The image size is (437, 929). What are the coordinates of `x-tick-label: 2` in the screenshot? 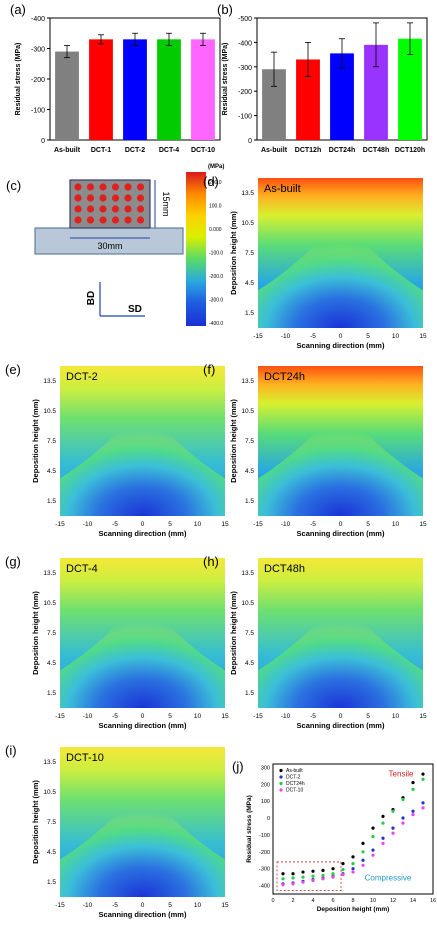 It's located at (292, 901).